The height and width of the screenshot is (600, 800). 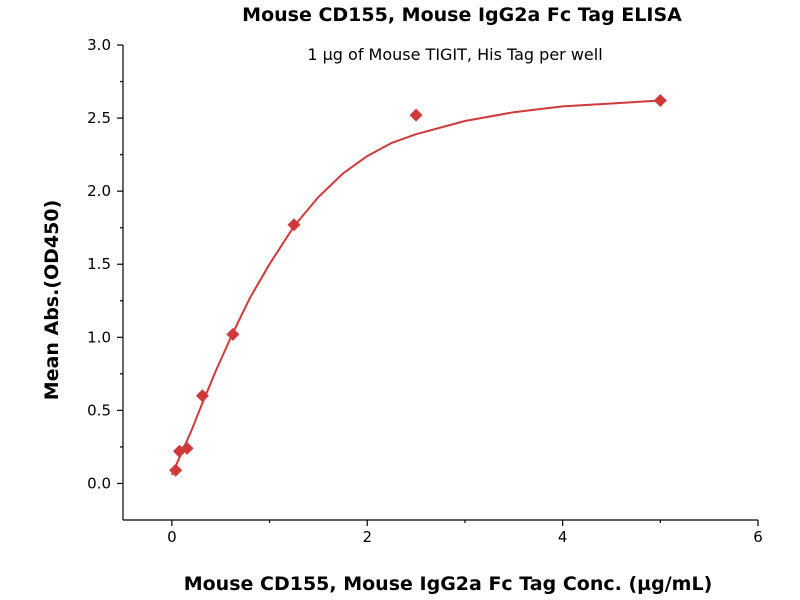 I want to click on y-axis-label: Mean Abs.(OD450), so click(x=52, y=300).